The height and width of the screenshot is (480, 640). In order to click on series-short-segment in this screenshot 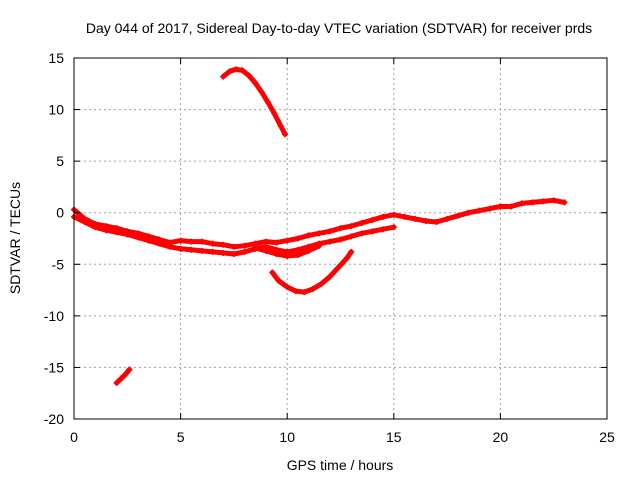, I will do `click(123, 376)`.